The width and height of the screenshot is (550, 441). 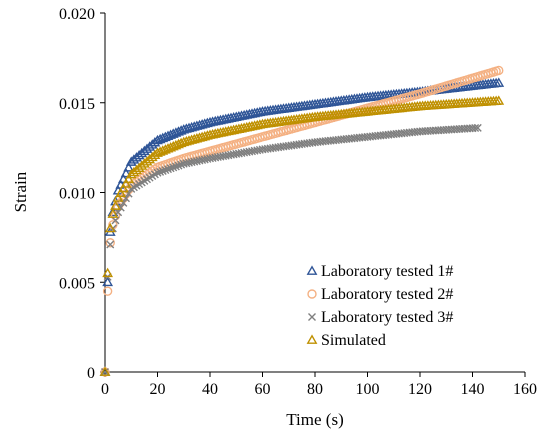 What do you see at coordinates (387, 271) in the screenshot?
I see `legend-label-lab1: Laboratory tested 1#` at bounding box center [387, 271].